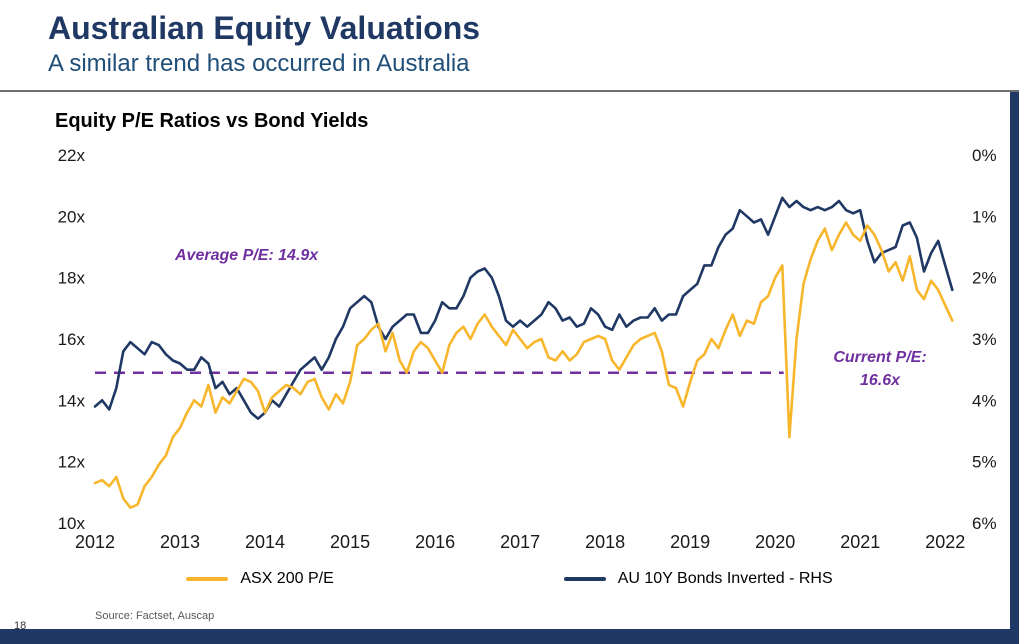 The width and height of the screenshot is (1019, 644). Describe the element at coordinates (264, 28) in the screenshot. I see `slide-title: Australian Equity Valuations` at that location.